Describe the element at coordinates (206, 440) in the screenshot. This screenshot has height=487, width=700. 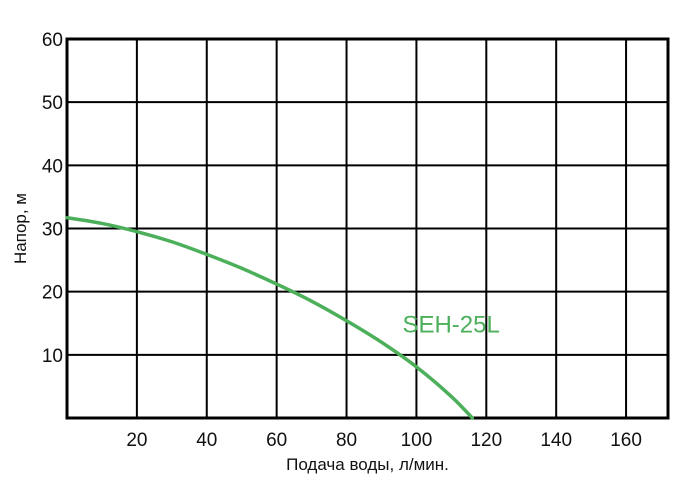
I see `x-tick-label: 40` at that location.